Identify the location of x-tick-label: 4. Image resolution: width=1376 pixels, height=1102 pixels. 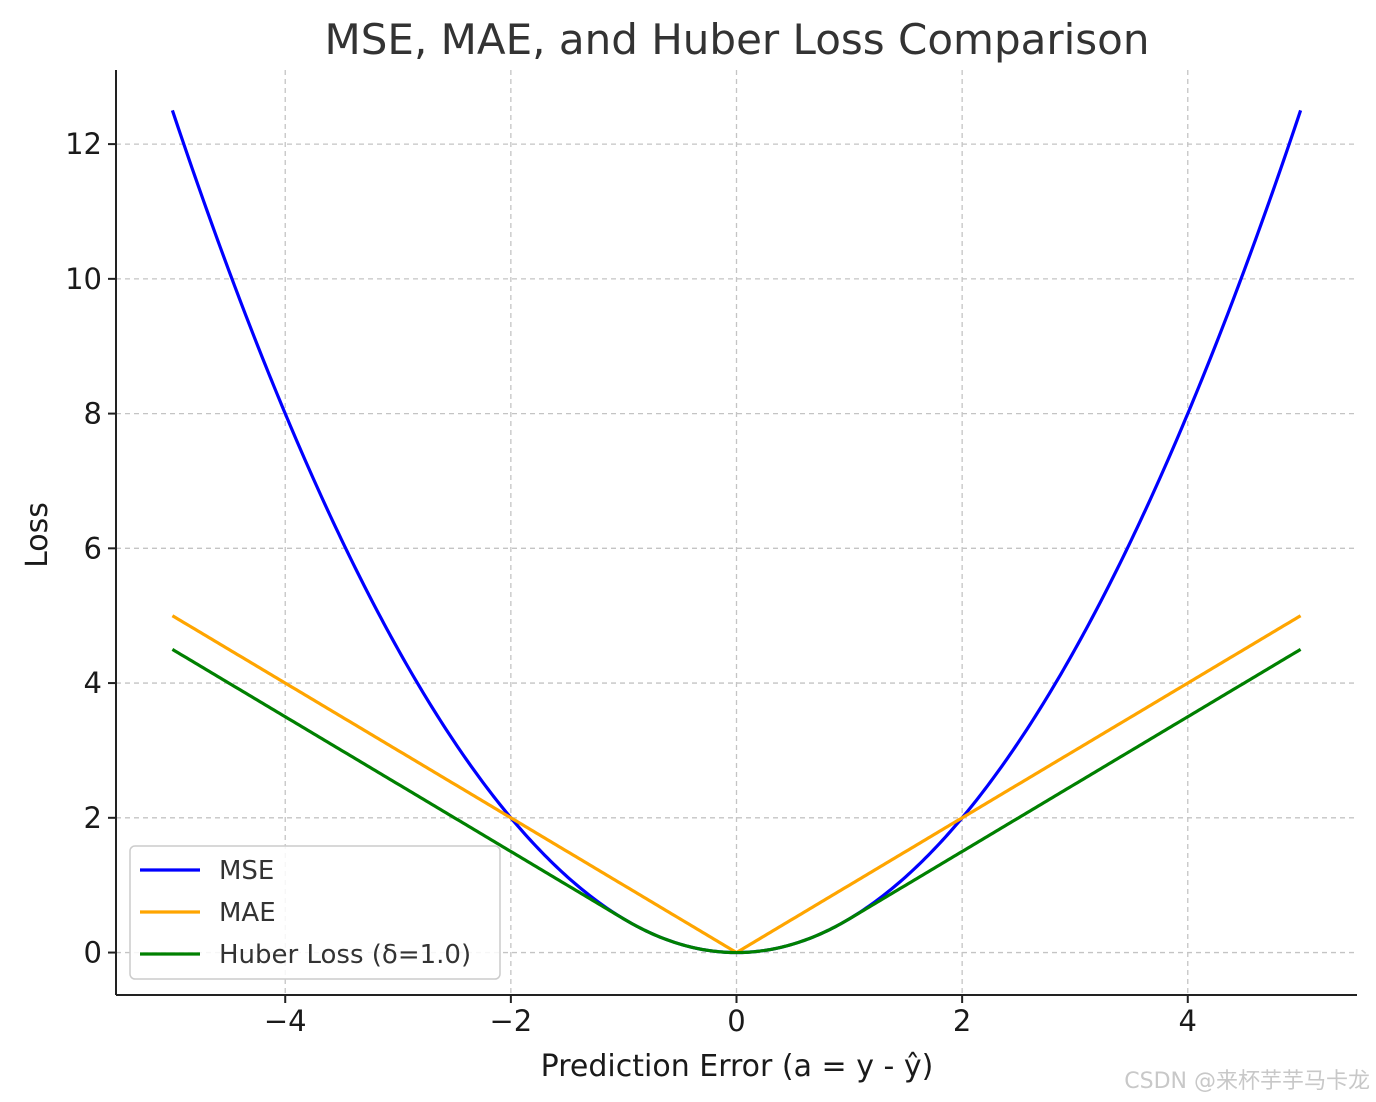
(1188, 1021).